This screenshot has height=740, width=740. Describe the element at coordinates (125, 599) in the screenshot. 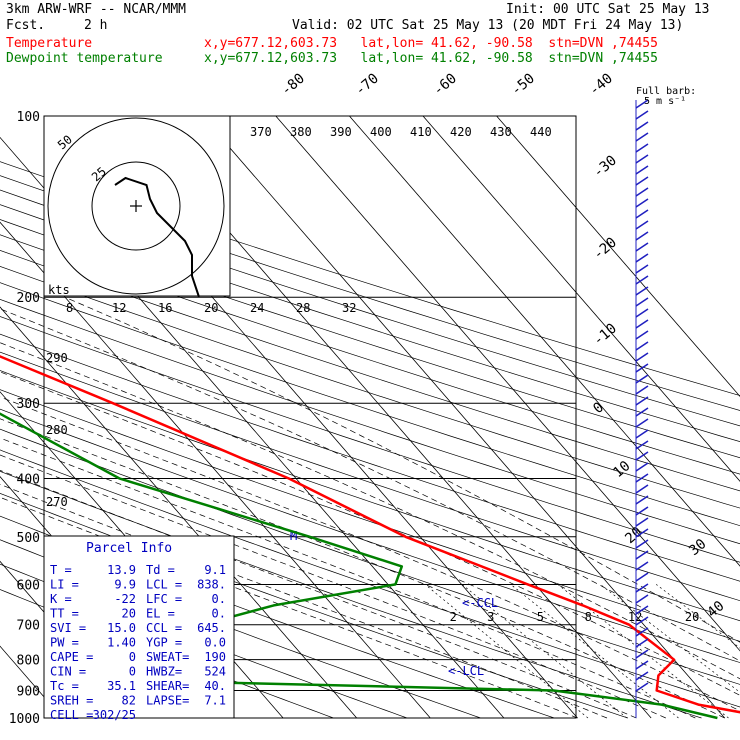

I see `parcel-value: -22` at that location.